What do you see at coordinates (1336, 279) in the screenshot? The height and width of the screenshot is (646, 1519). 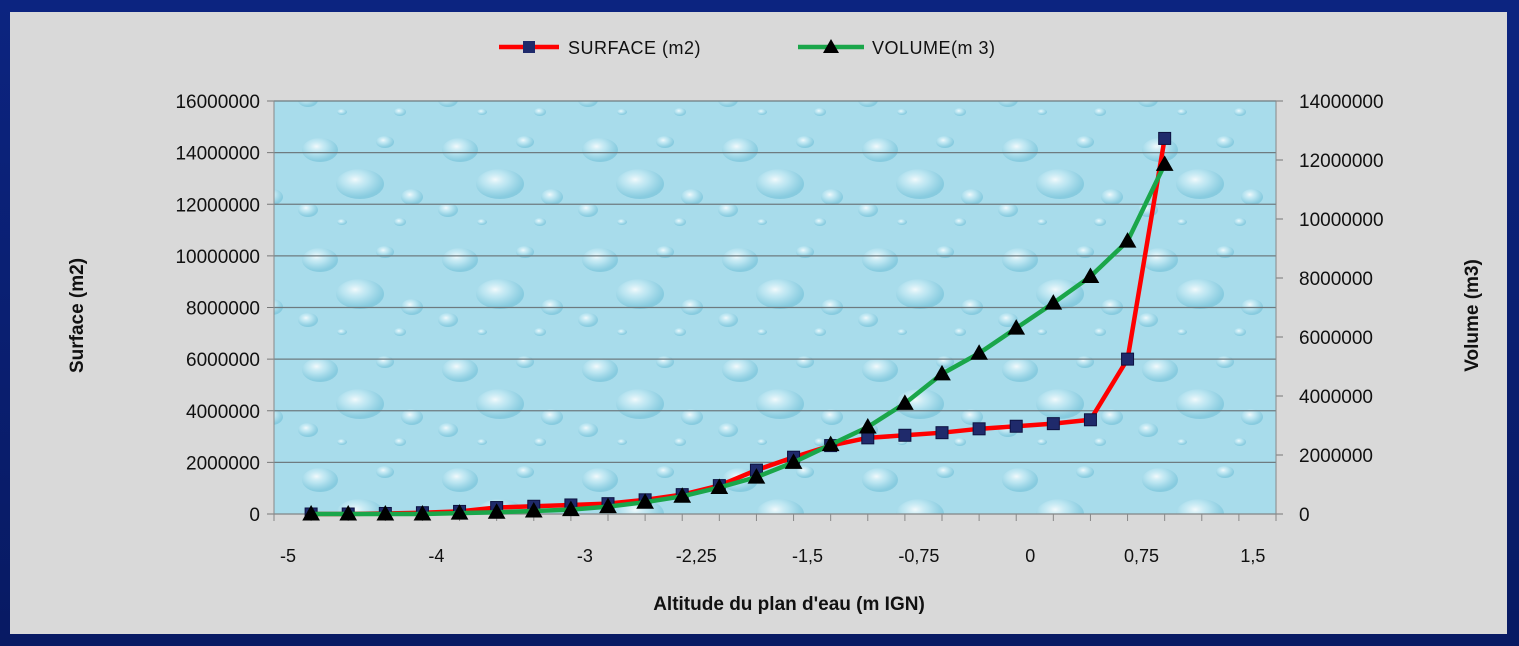 I see `right-tick-label: 8000000` at bounding box center [1336, 279].